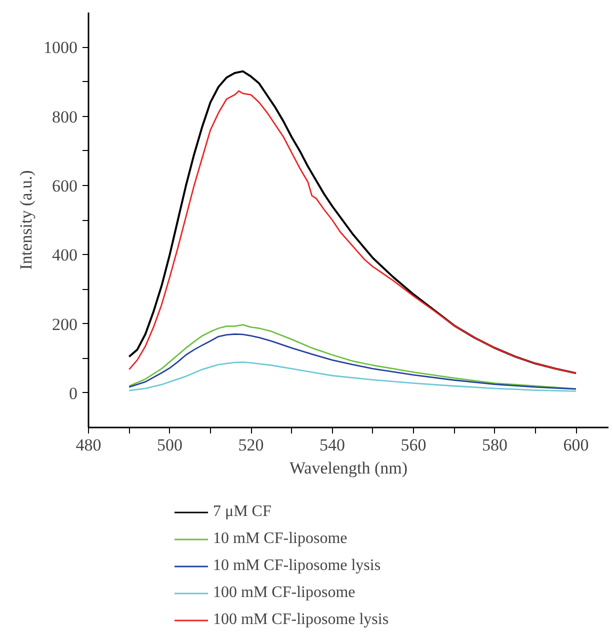  Describe the element at coordinates (495, 445) in the screenshot. I see `x-tick-label: 580` at that location.